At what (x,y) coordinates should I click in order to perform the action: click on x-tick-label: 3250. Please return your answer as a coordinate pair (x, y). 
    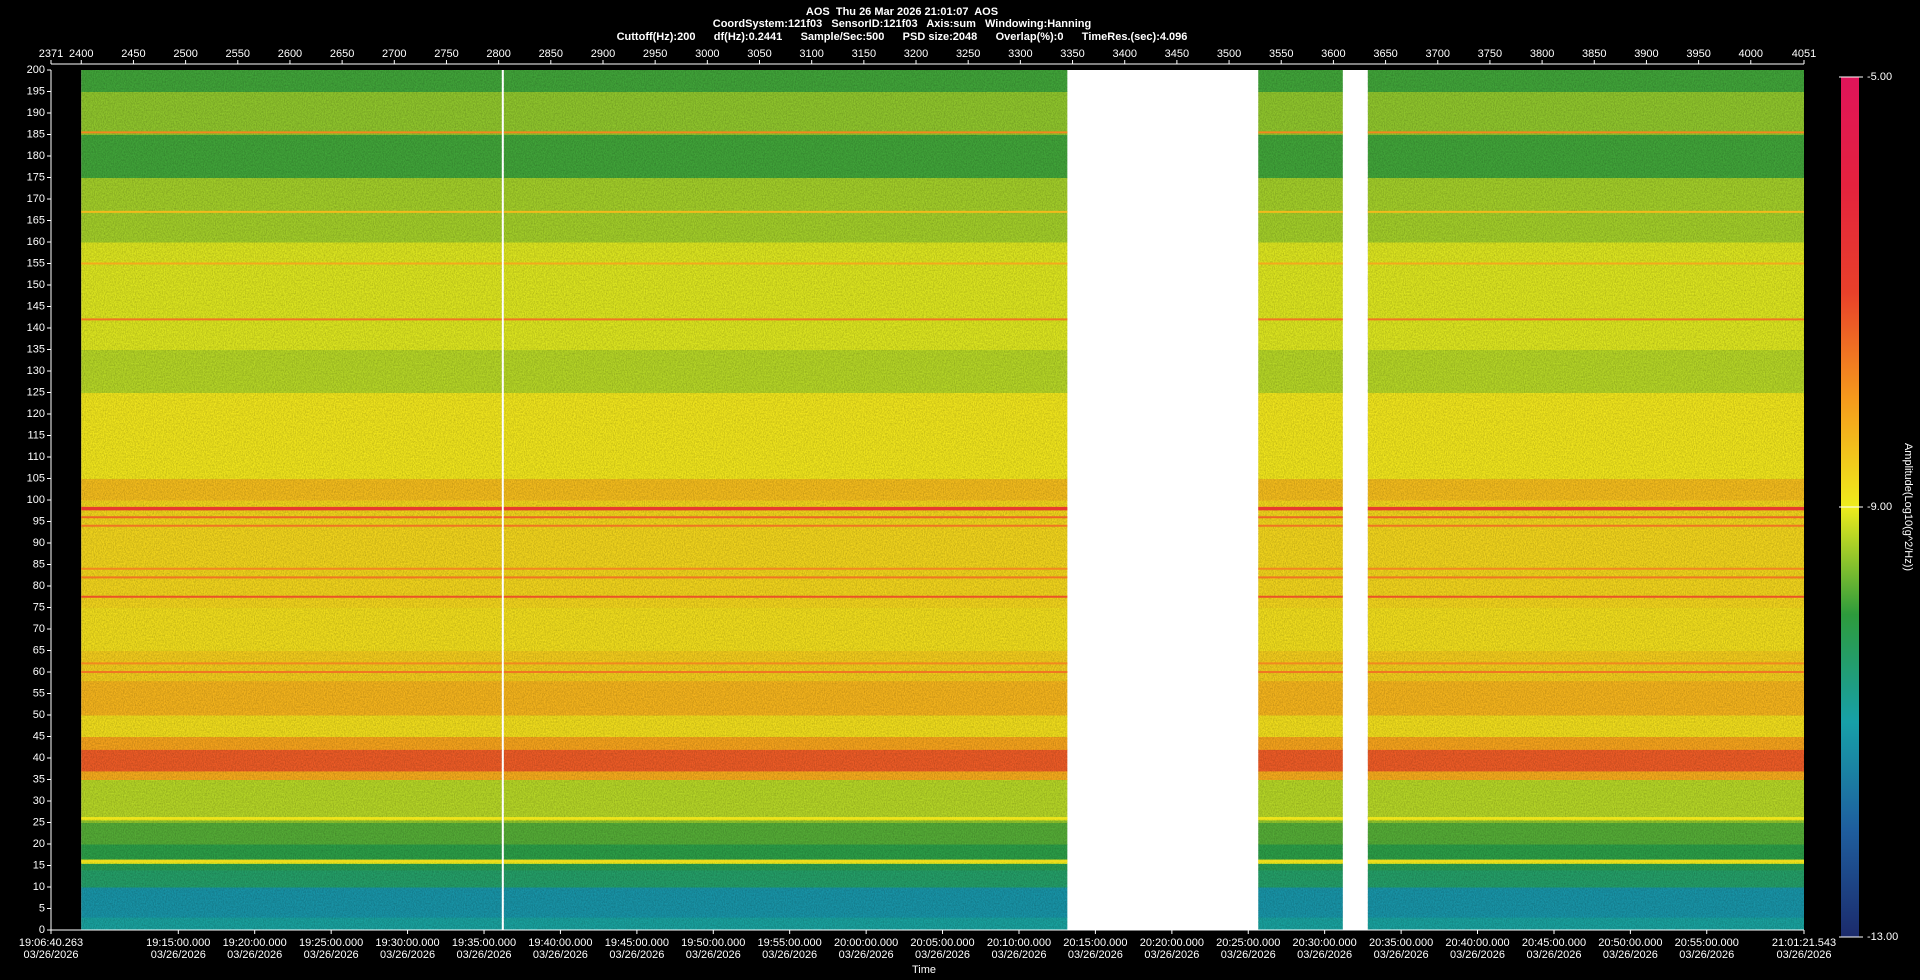
    Looking at the image, I should click on (968, 54).